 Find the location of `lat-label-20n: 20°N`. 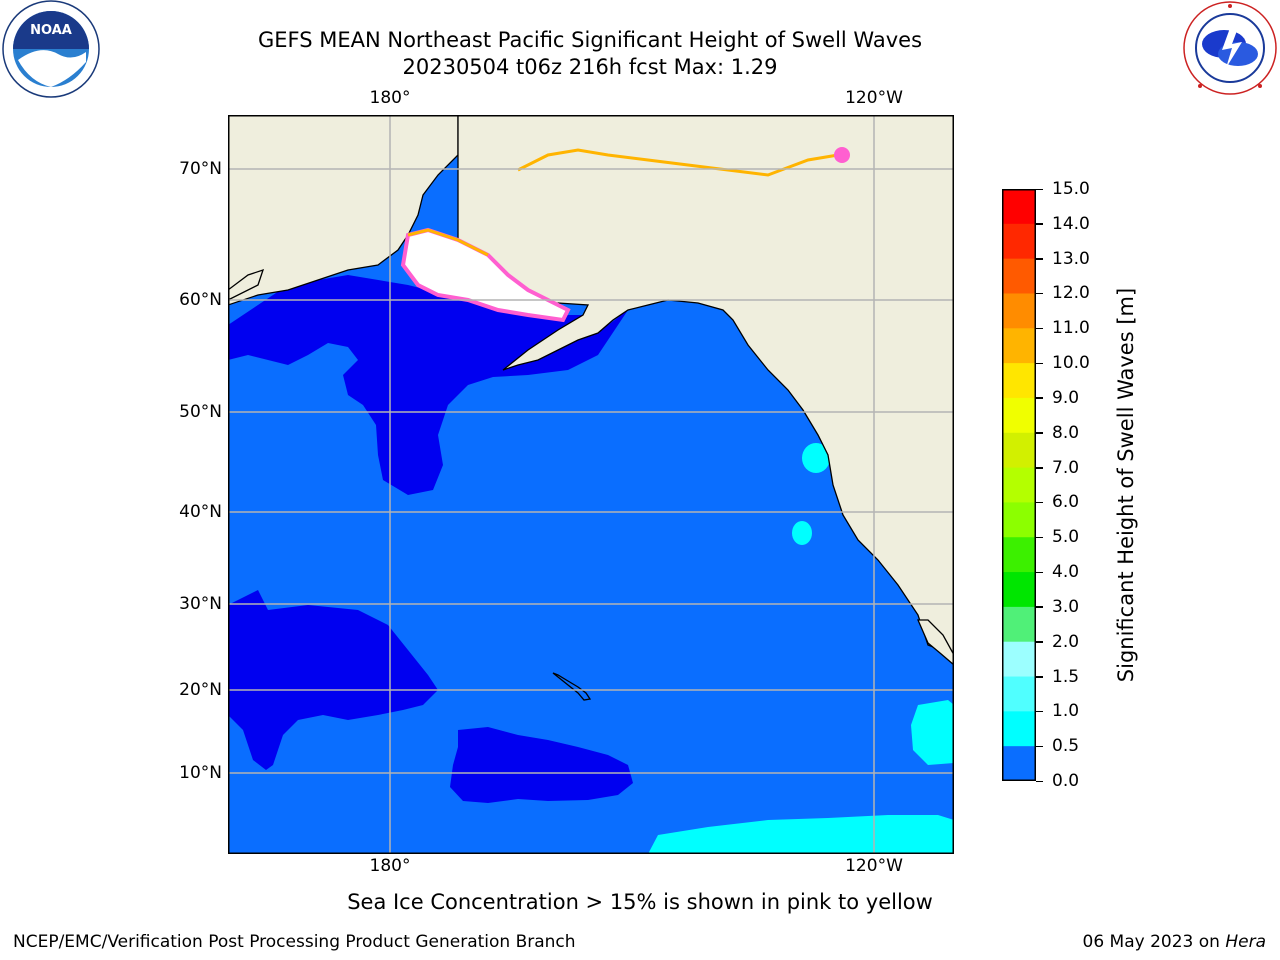

lat-label-20n: 20°N is located at coordinates (200, 690).